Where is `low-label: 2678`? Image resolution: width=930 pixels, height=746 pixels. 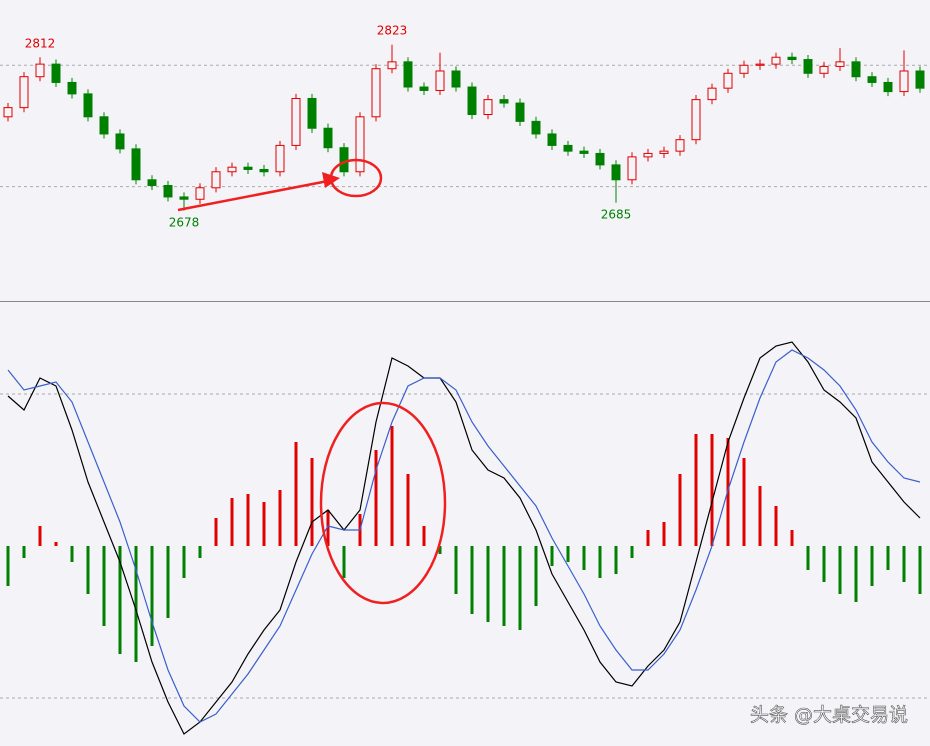
low-label: 2678 is located at coordinates (184, 223).